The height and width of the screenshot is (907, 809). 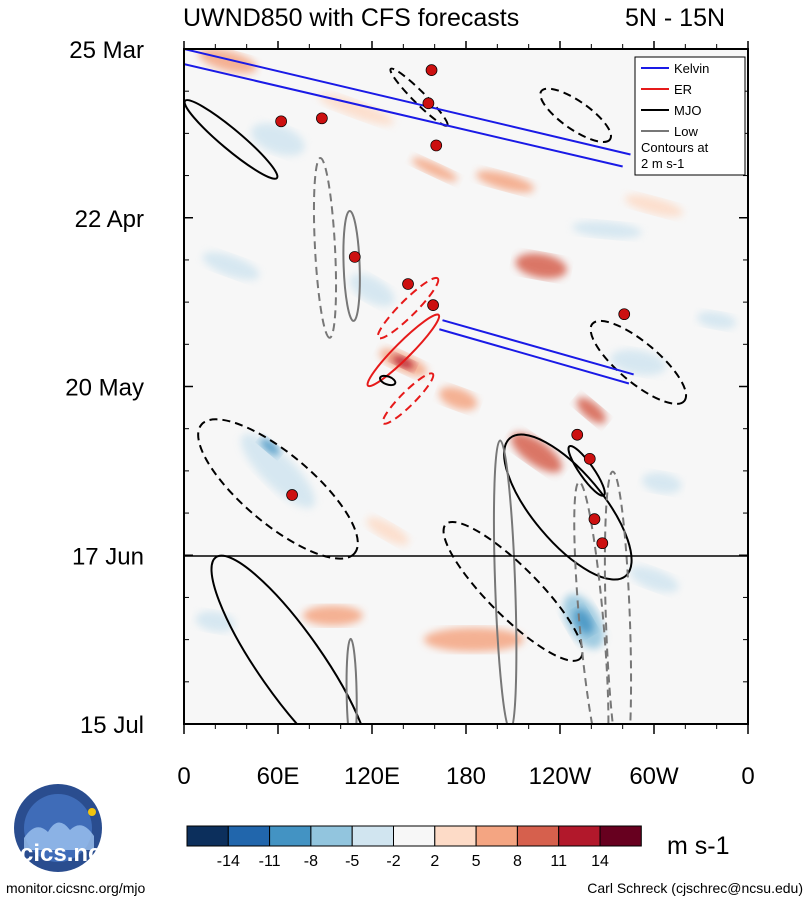 I want to click on colorbar-label: 14, so click(x=600, y=861).